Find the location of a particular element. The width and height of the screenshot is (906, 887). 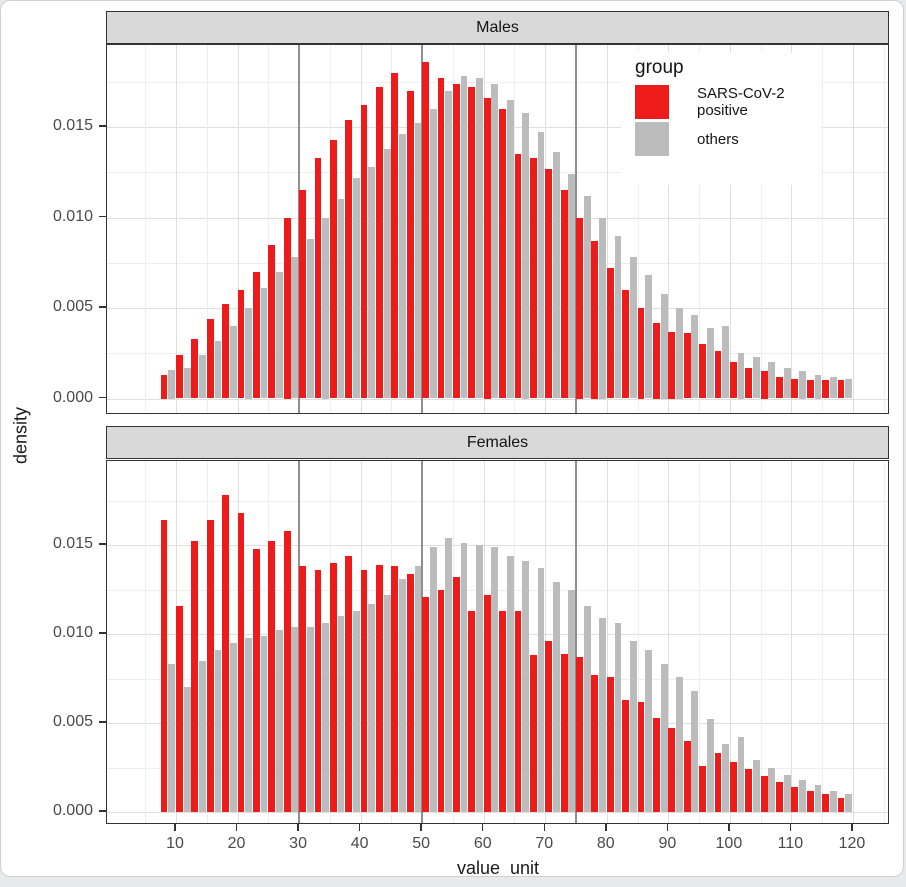

x-tick-label: 40 is located at coordinates (359, 843).